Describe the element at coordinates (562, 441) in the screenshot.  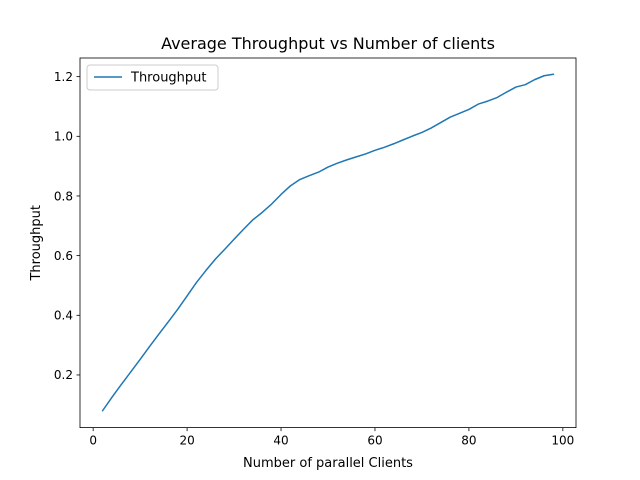
I see `x-tick-label: 100` at that location.